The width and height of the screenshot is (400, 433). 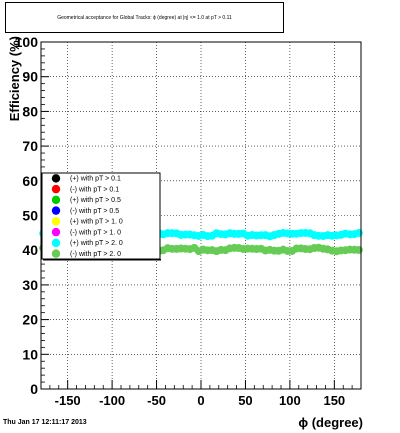 I want to click on y-tick-label: 20, so click(x=30, y=320).